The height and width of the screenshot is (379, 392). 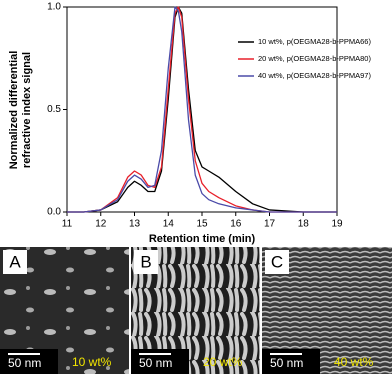 What do you see at coordinates (236, 224) in the screenshot?
I see `x-tick-label: 16` at bounding box center [236, 224].